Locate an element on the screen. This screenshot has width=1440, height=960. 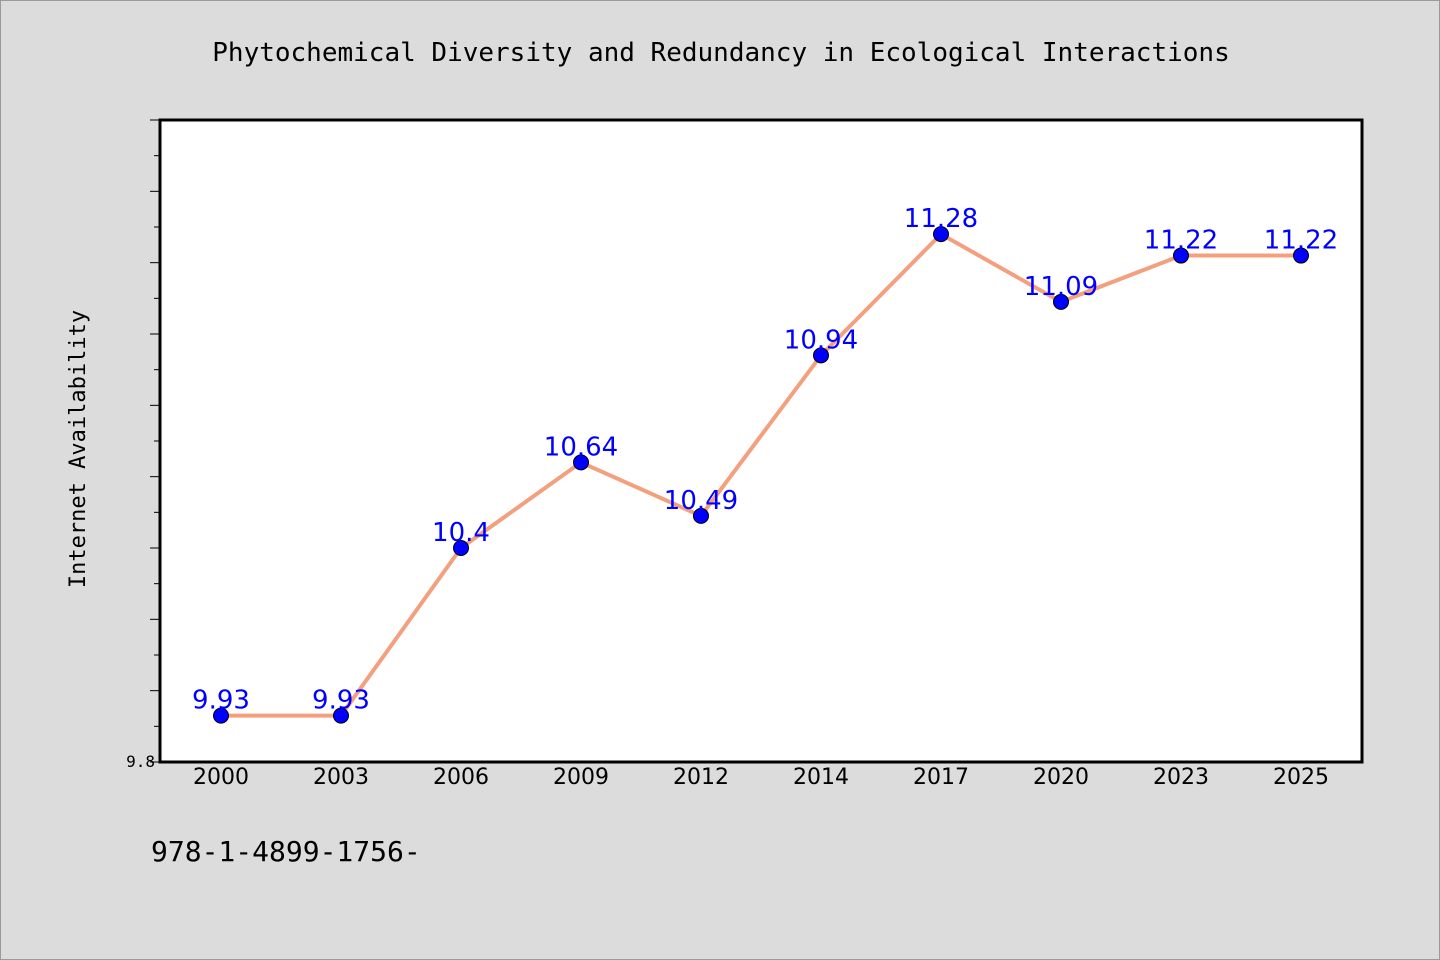
x-tick-label: 2000 is located at coordinates (221, 777).